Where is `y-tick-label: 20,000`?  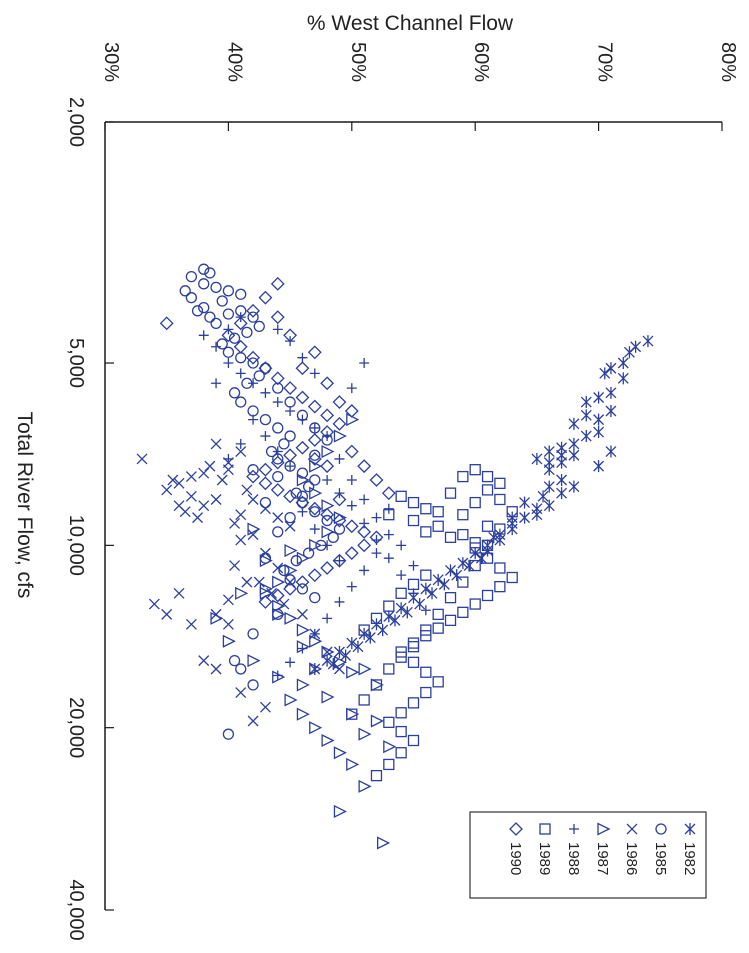
y-tick-label: 20,000 is located at coordinates (76, 727).